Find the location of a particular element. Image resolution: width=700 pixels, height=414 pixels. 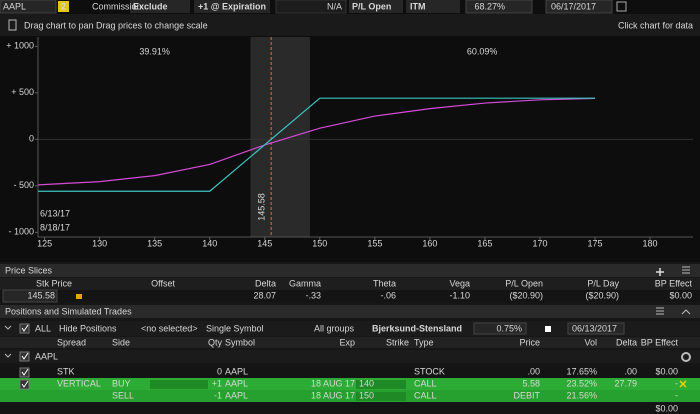

legend-entry: 6/13/17 is located at coordinates (55, 213).